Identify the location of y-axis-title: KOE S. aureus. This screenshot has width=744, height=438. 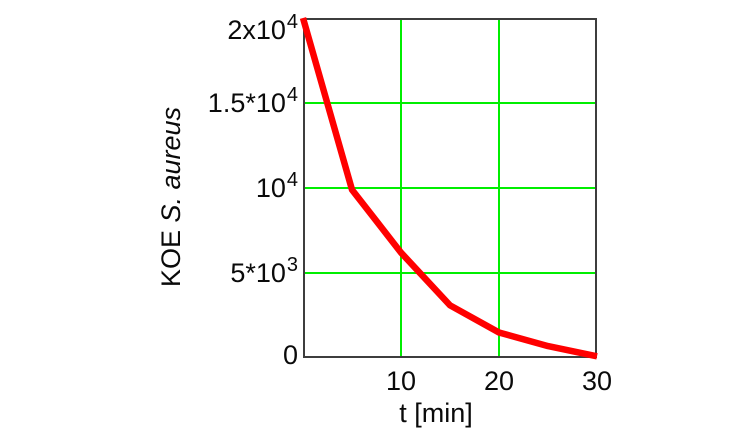
(171, 197).